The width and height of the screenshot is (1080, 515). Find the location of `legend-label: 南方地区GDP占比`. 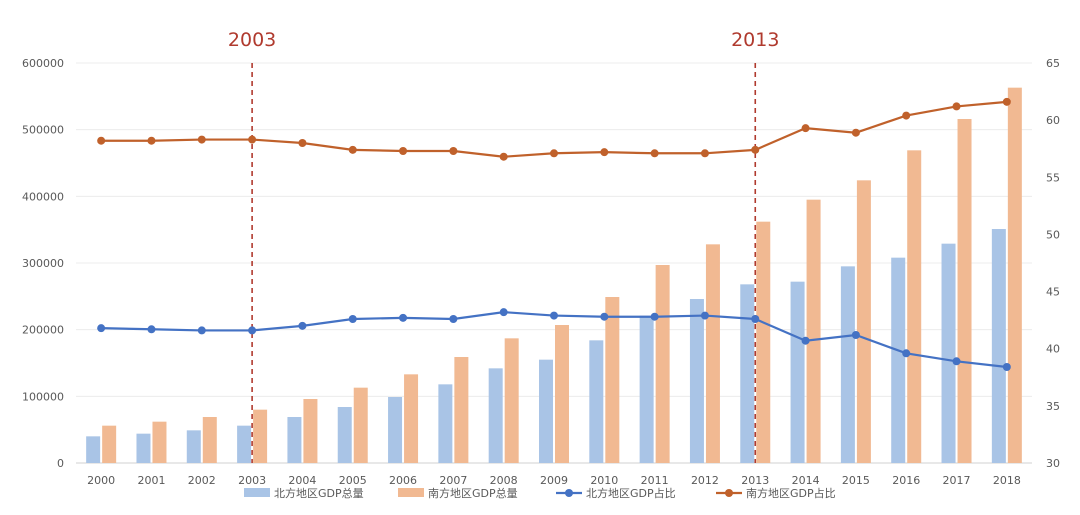

legend-label: 南方地区GDP占比 is located at coordinates (791, 493).